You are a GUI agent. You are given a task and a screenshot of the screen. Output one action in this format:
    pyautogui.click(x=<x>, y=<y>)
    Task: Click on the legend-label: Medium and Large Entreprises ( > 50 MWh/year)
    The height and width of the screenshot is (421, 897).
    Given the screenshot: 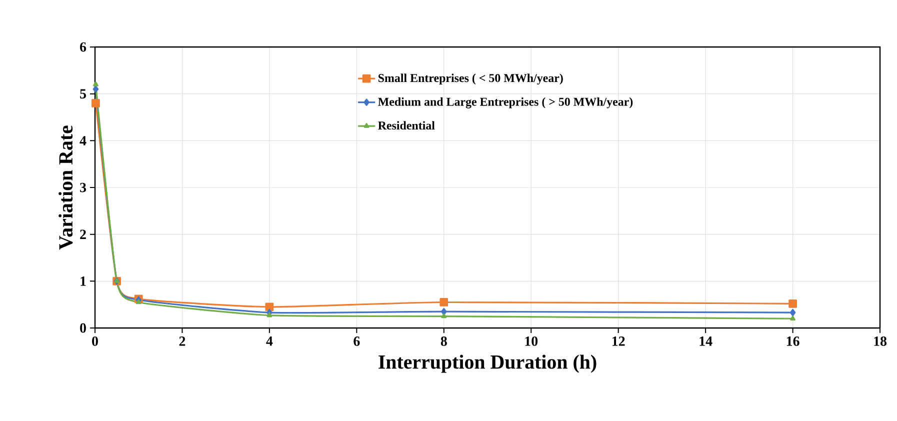 What is the action you would take?
    pyautogui.click(x=505, y=102)
    